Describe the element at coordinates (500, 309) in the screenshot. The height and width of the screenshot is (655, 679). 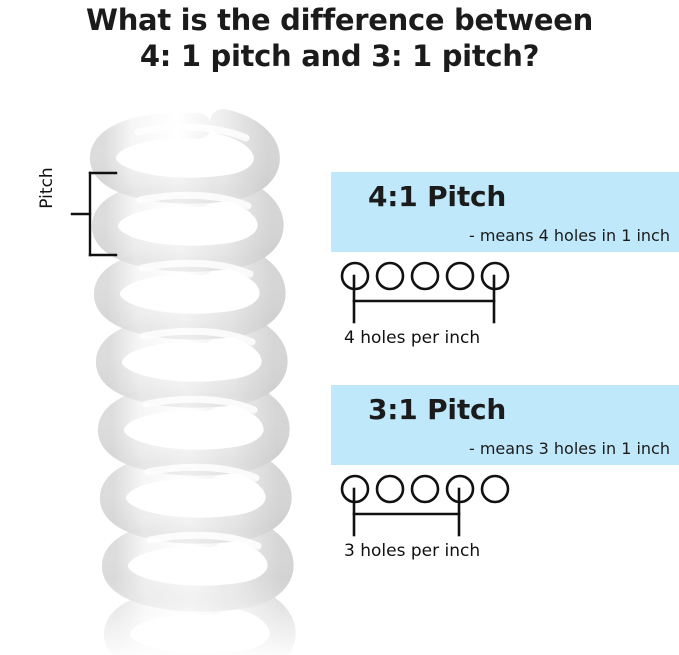
I see `holes-diagram-4-1: 4 holes per inch` at that location.